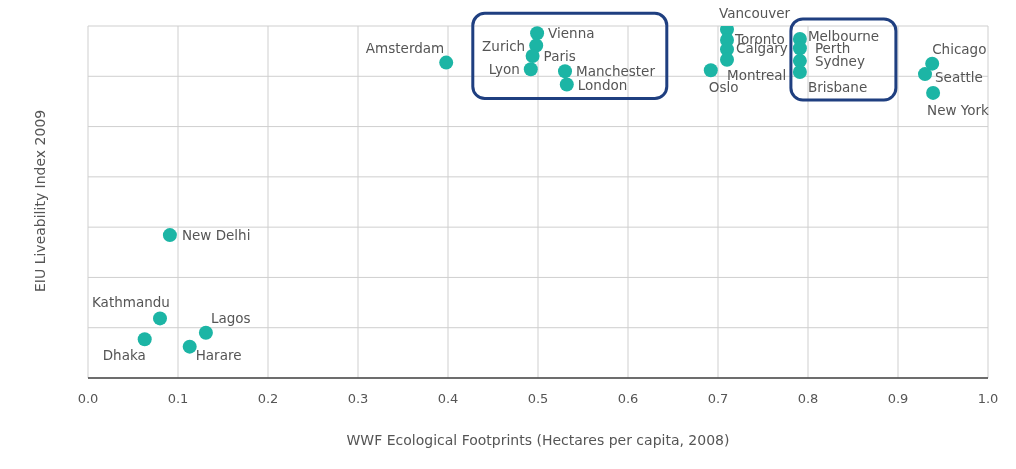 This screenshot has width=1016, height=469. Describe the element at coordinates (628, 399) in the screenshot. I see `x-tick-label: 0.6` at that location.